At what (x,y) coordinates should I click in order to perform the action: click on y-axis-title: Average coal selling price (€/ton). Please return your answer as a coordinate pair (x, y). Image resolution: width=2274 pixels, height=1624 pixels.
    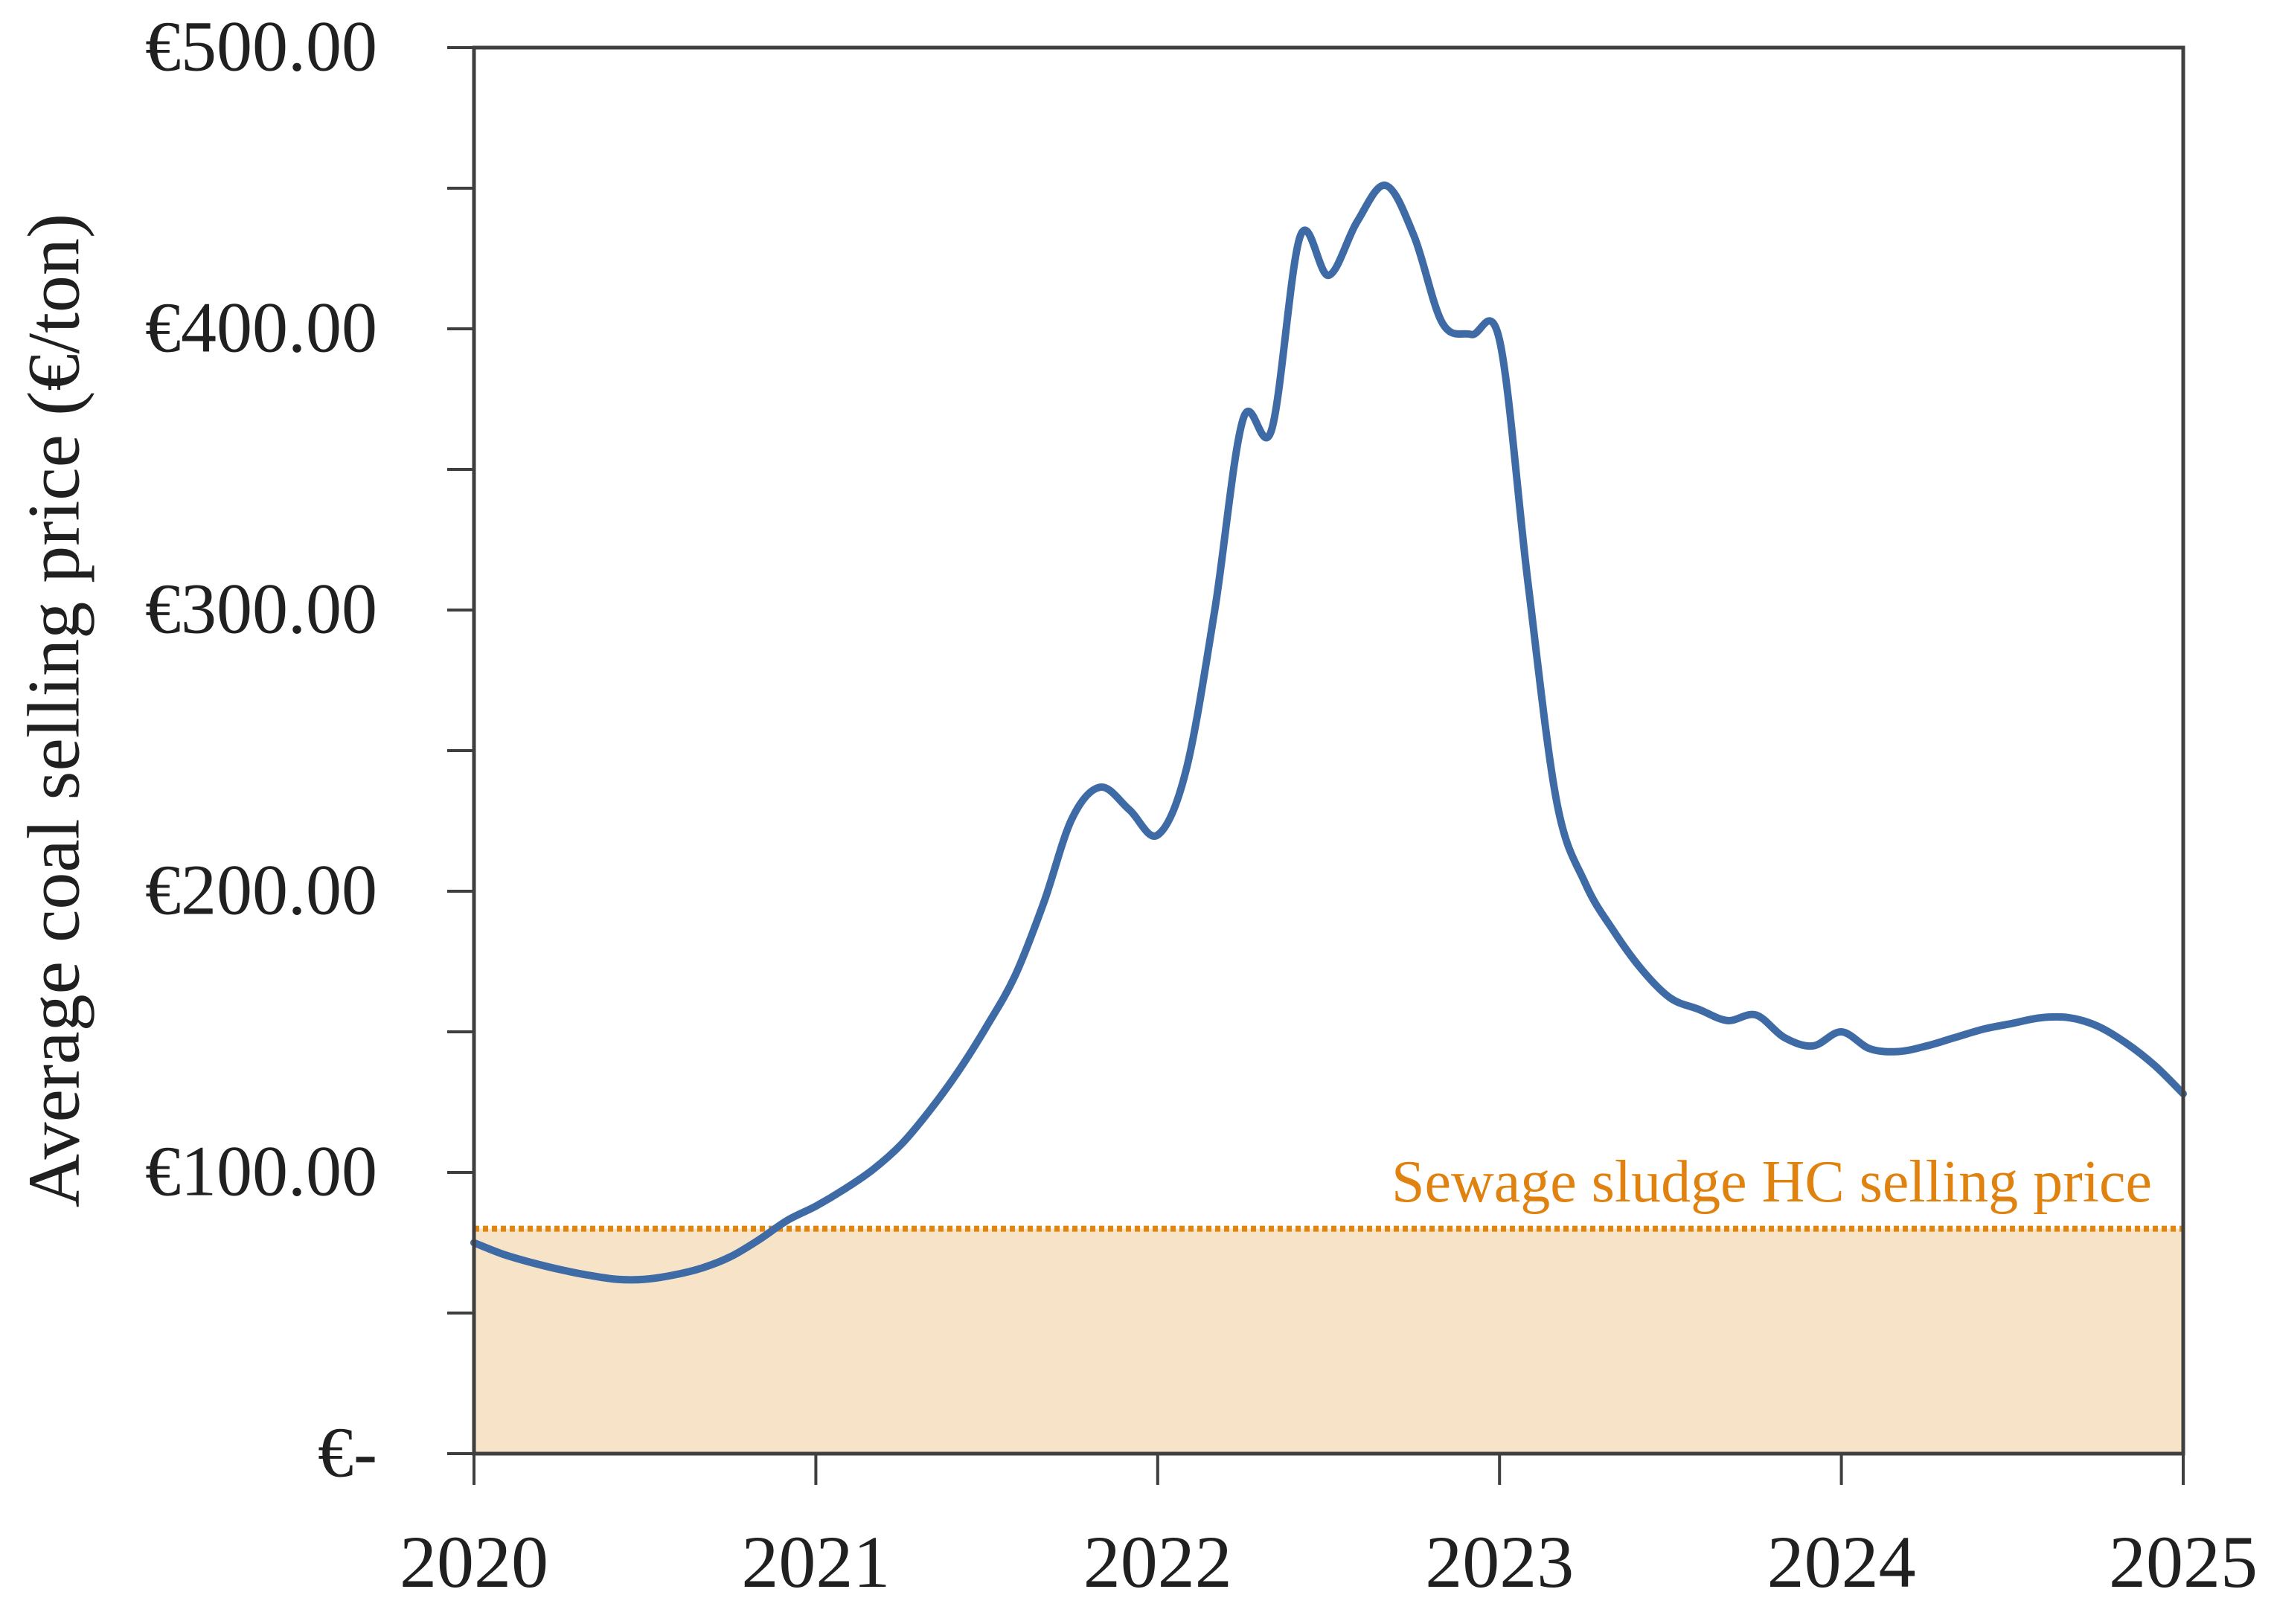
    Looking at the image, I should click on (54, 710).